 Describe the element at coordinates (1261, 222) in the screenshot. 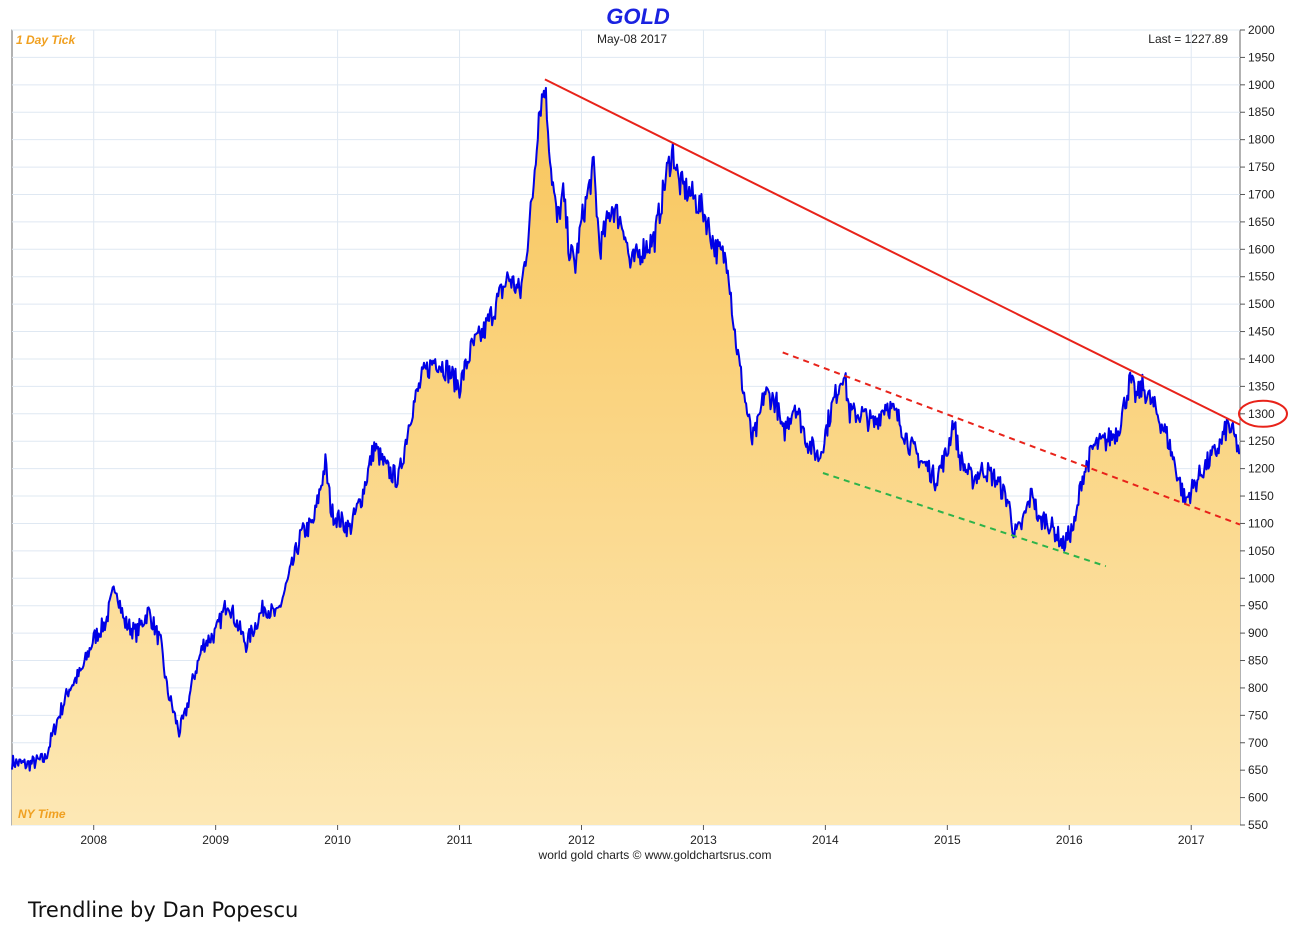

I see `y-tick-label: 1650` at that location.